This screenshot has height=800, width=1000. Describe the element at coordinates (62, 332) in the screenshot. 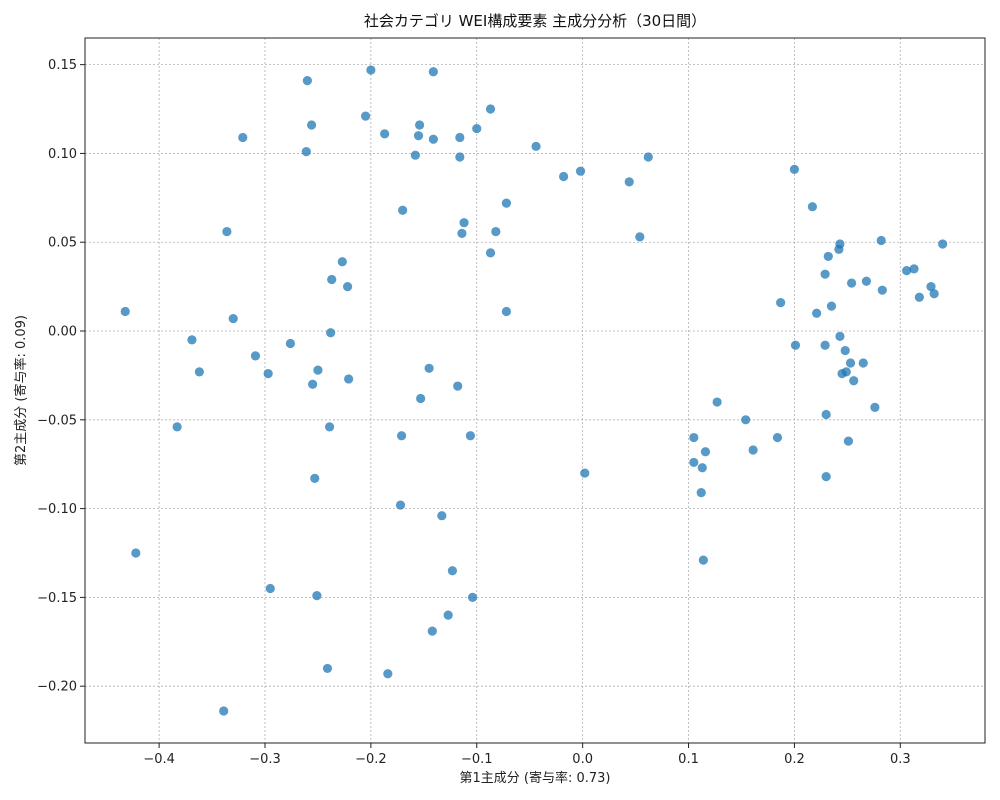

I see `y-tick-label: 0.00` at that location.